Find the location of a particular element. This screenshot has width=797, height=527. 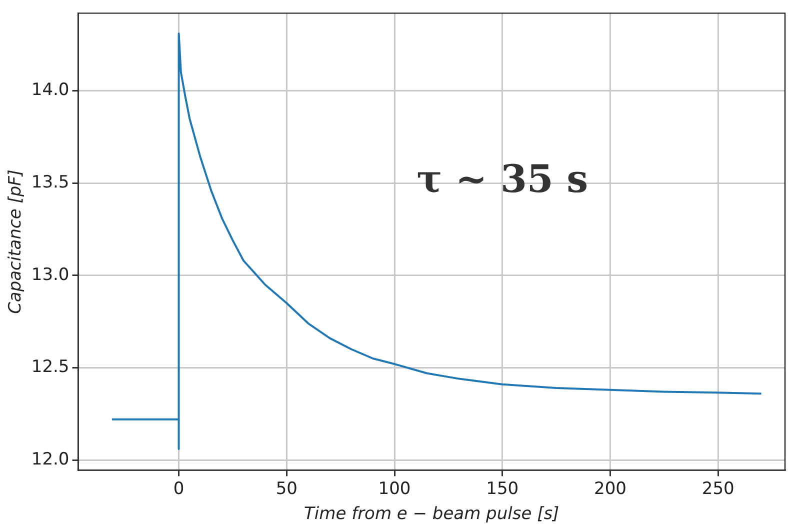

y-tick-label: 12.5 is located at coordinates (50, 367).